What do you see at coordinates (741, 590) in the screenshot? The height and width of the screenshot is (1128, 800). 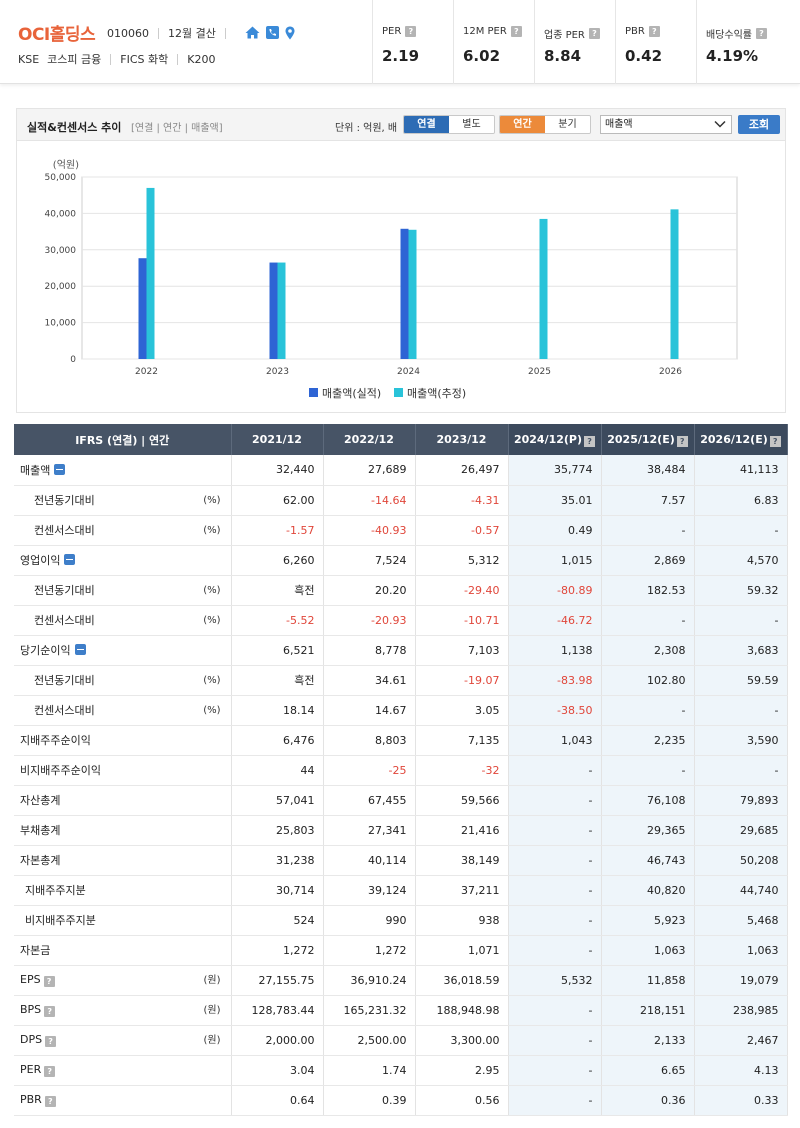 I see `table-cell: 59.32` at bounding box center [741, 590].